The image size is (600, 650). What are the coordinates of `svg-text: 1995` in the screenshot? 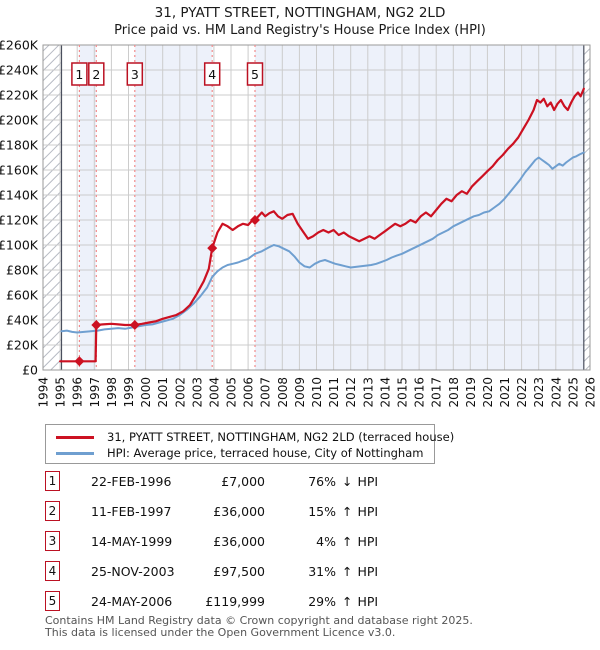 It's located at (61, 392).